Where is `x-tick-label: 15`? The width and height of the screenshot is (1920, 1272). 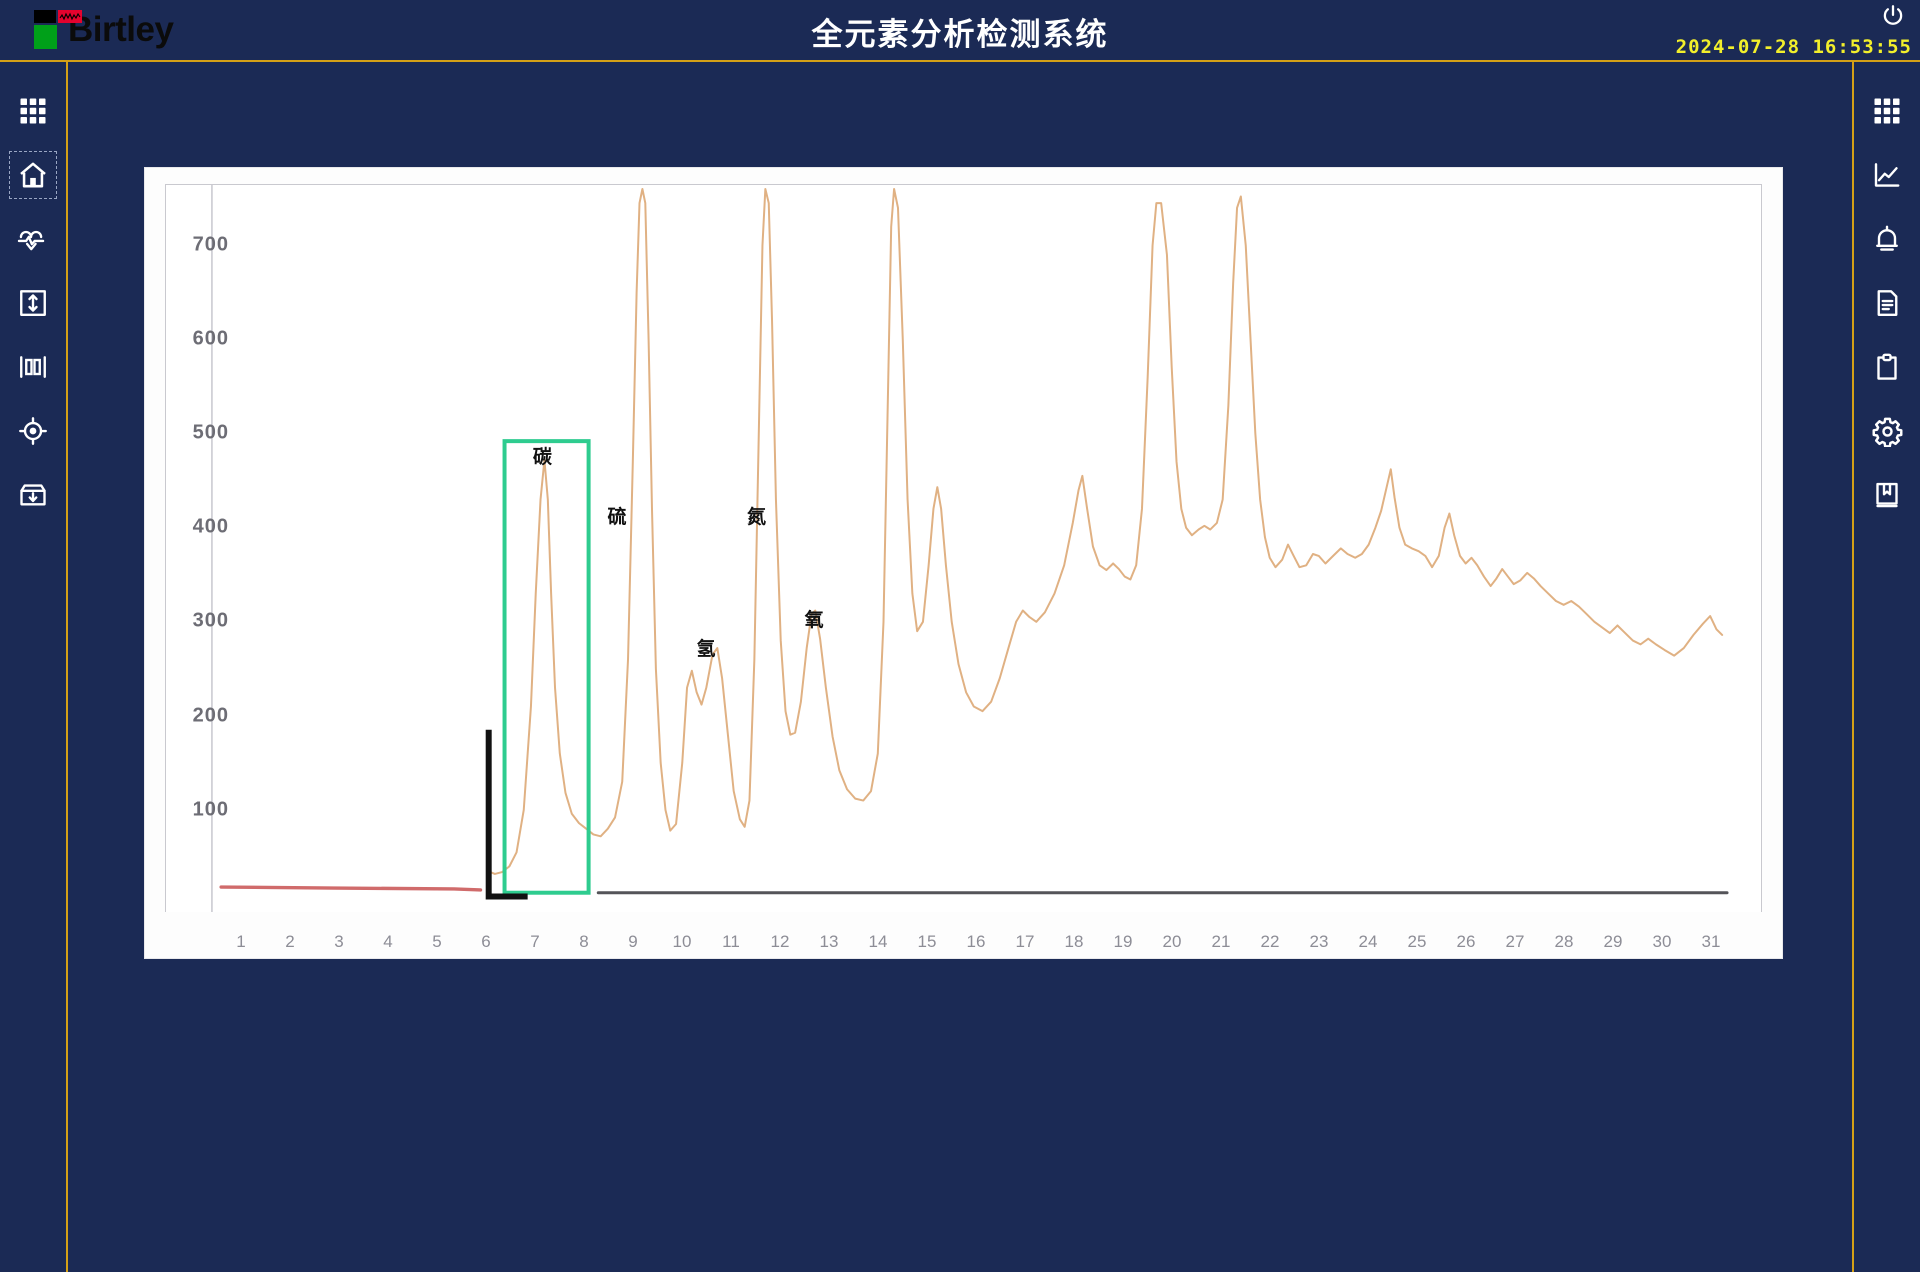
x-tick-label: 15 is located at coordinates (927, 941).